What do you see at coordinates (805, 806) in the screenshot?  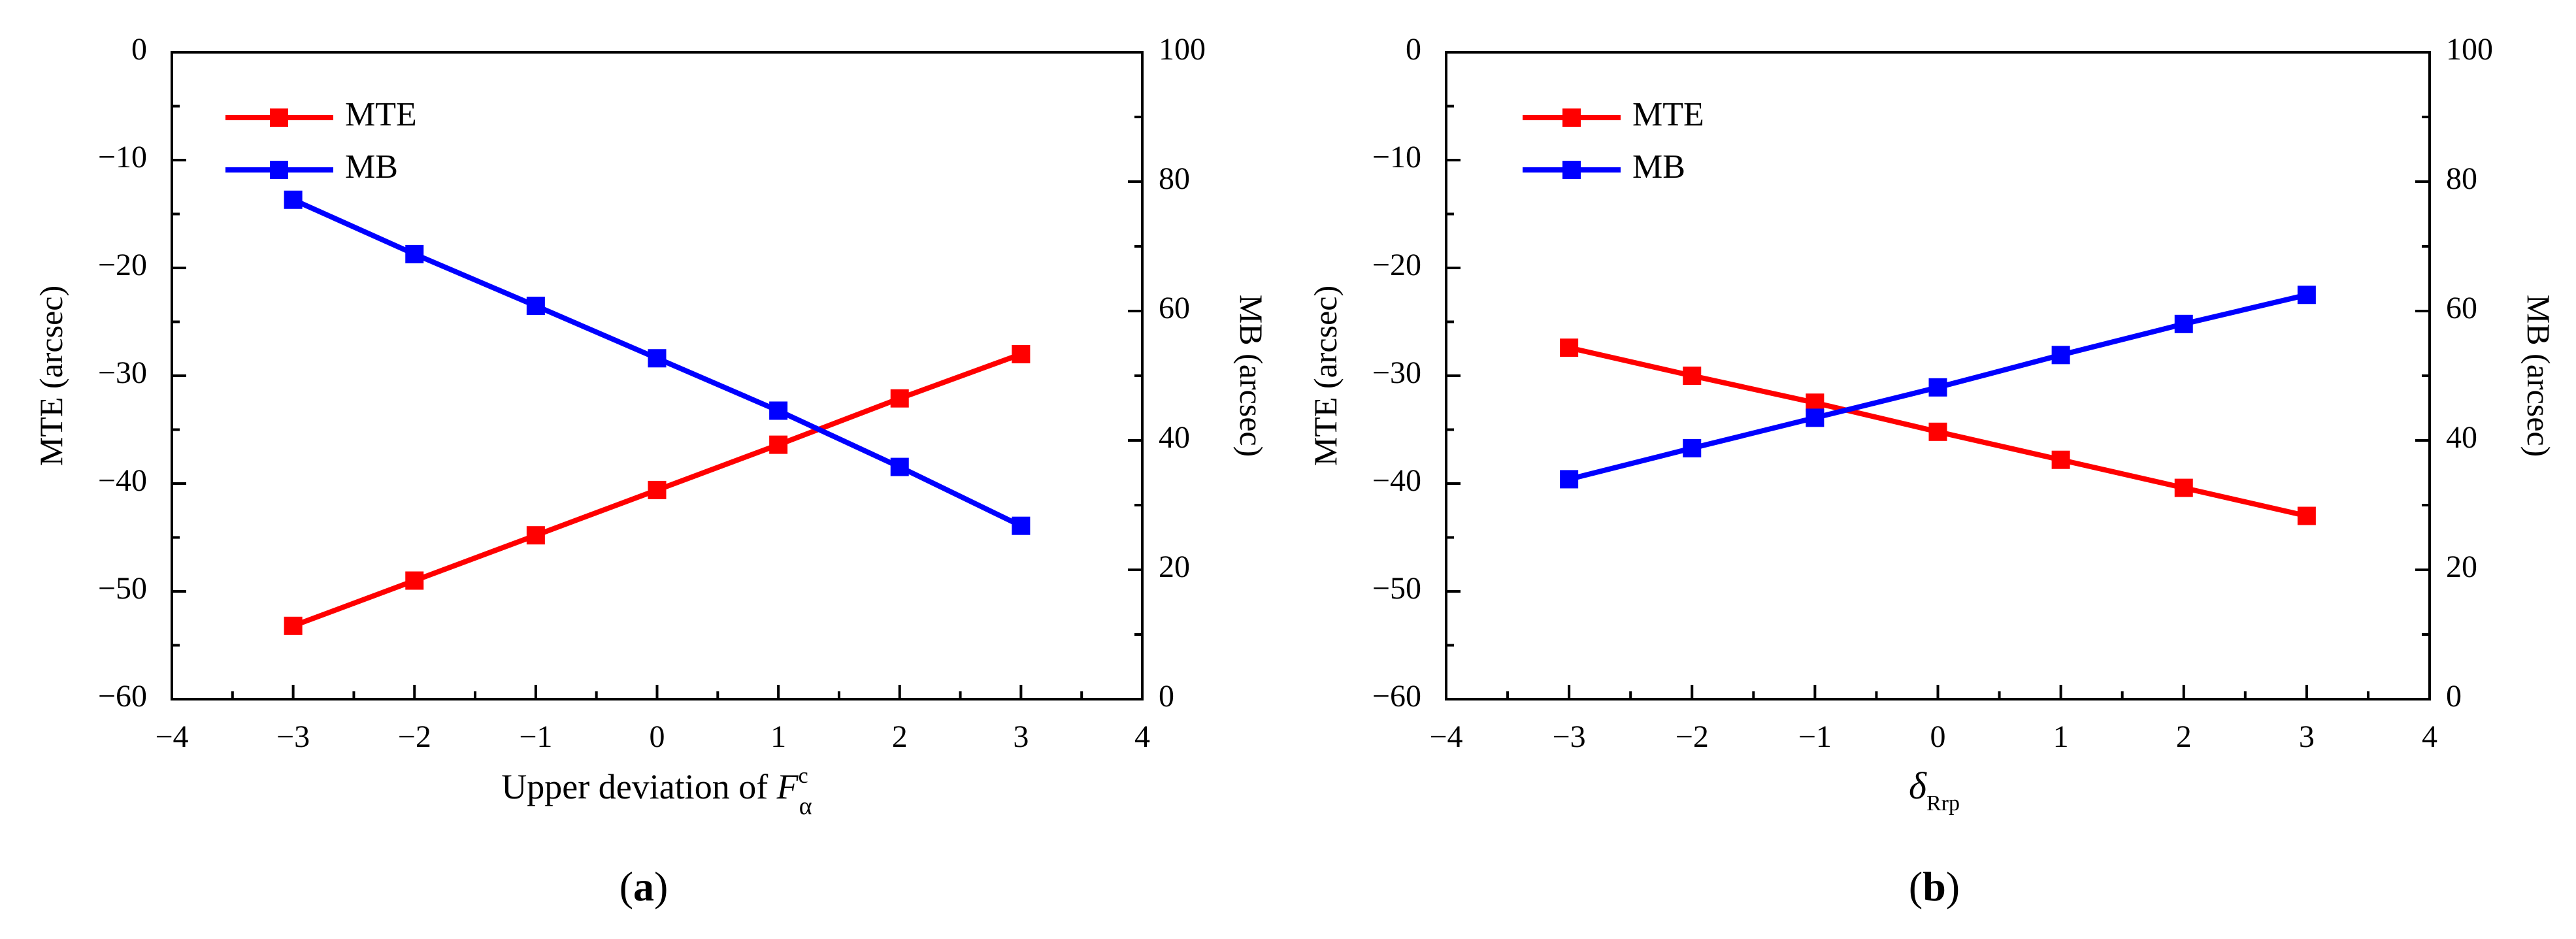 I see `x-axis-title-sub-a: α` at bounding box center [805, 806].